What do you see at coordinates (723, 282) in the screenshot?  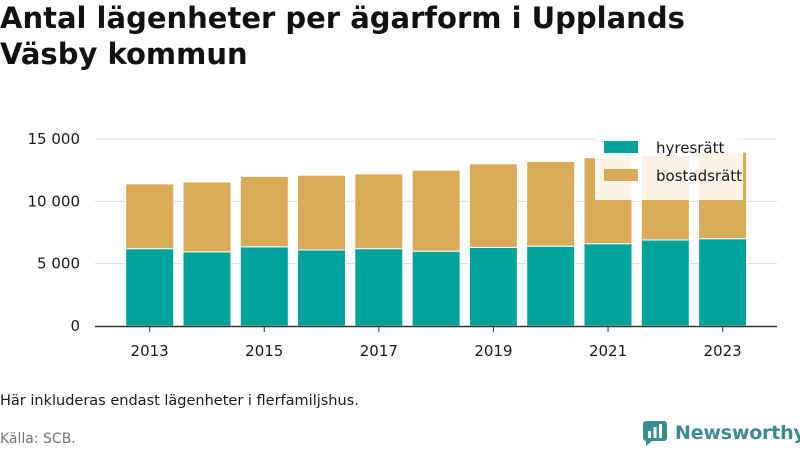 I see `bar-segment-hyresratt-2023` at bounding box center [723, 282].